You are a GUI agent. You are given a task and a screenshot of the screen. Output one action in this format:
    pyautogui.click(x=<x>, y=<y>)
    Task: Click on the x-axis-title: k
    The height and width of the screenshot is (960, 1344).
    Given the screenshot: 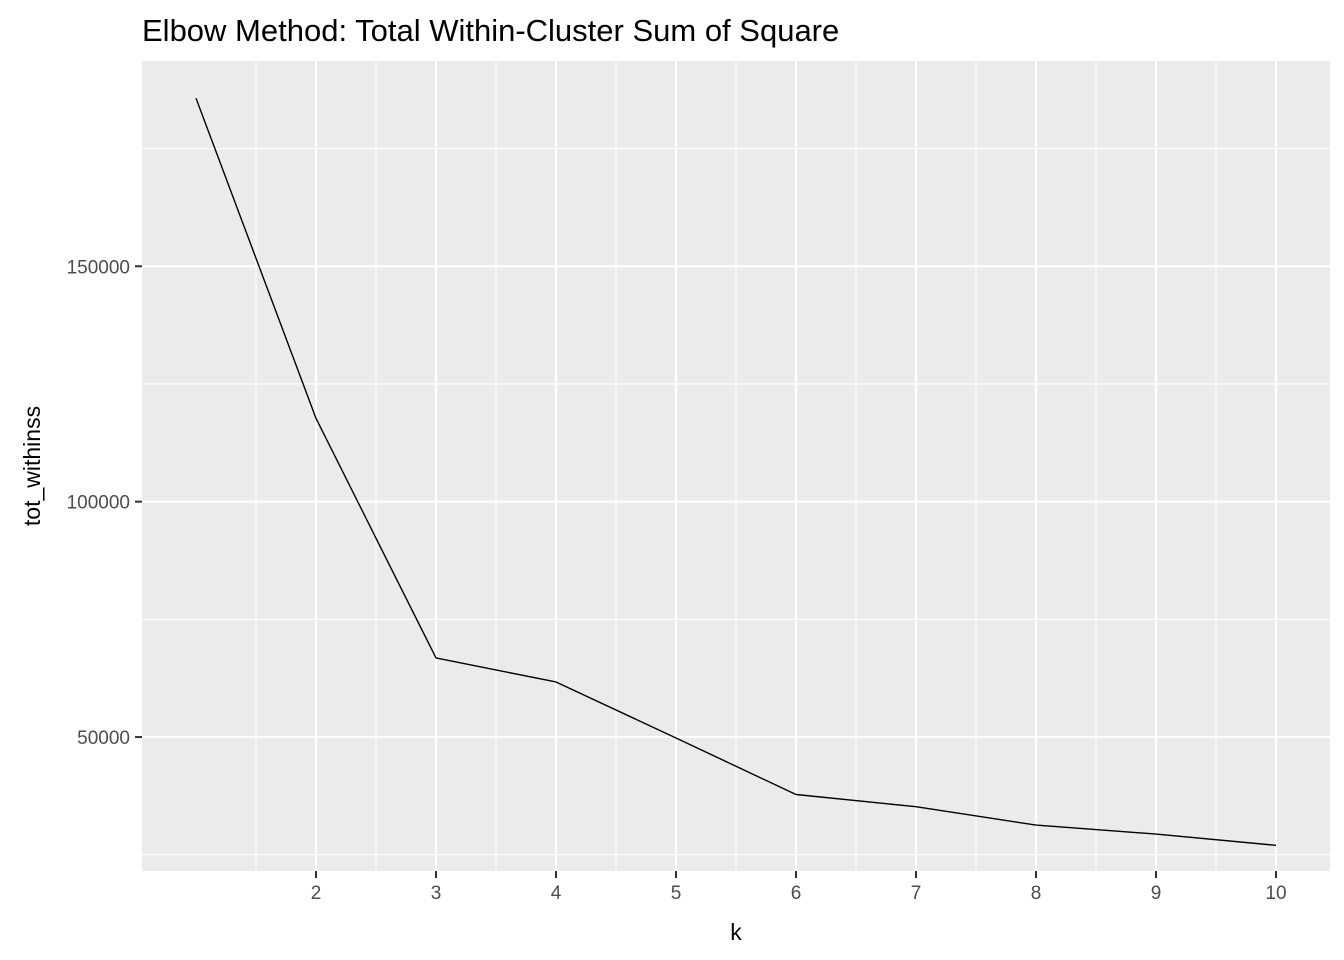 What is the action you would take?
    pyautogui.click(x=736, y=932)
    